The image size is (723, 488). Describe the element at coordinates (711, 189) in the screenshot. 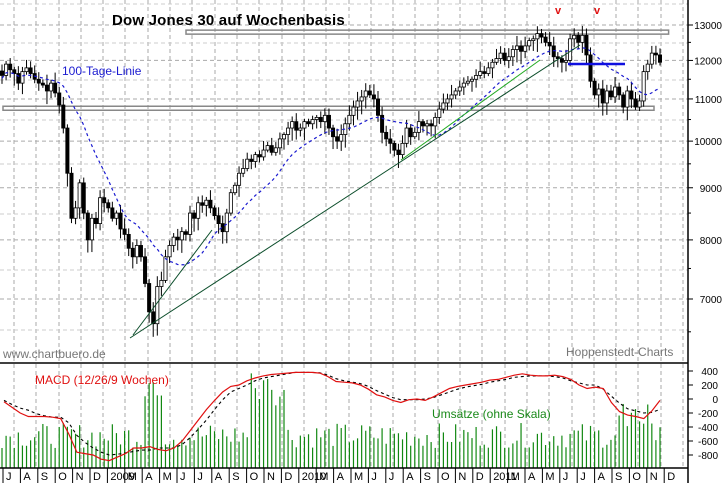

I see `price-tick-label: 9000` at that location.